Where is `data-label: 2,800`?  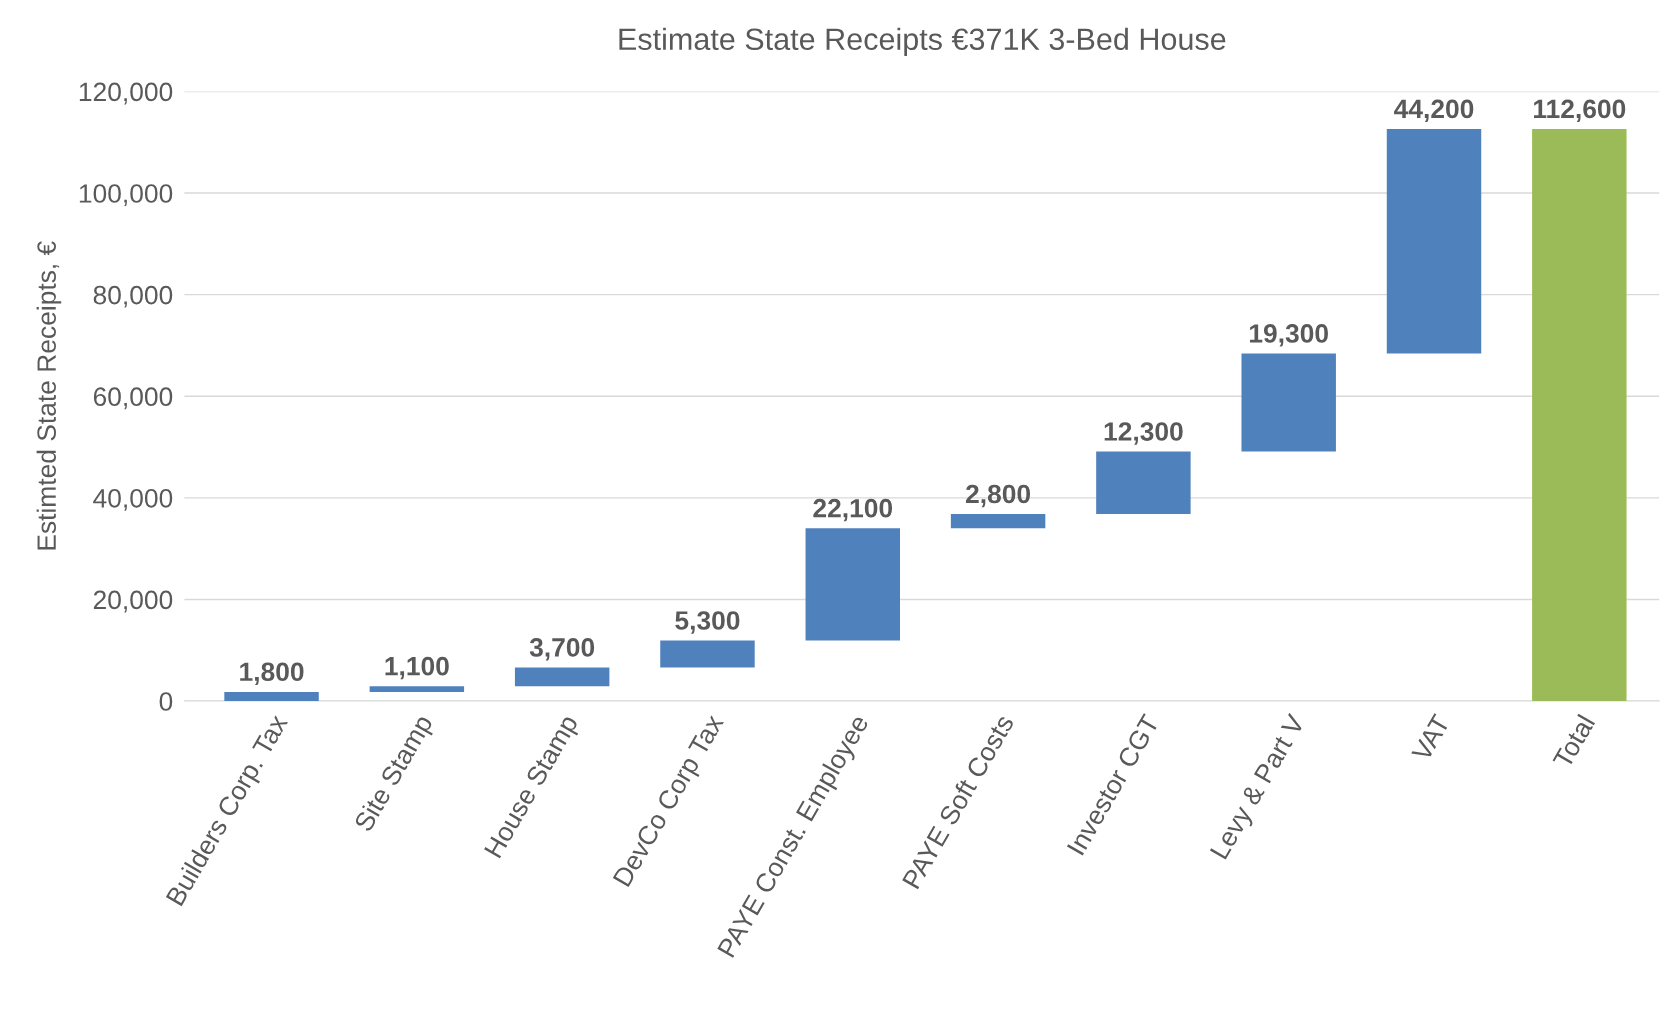
data-label: 2,800 is located at coordinates (998, 496).